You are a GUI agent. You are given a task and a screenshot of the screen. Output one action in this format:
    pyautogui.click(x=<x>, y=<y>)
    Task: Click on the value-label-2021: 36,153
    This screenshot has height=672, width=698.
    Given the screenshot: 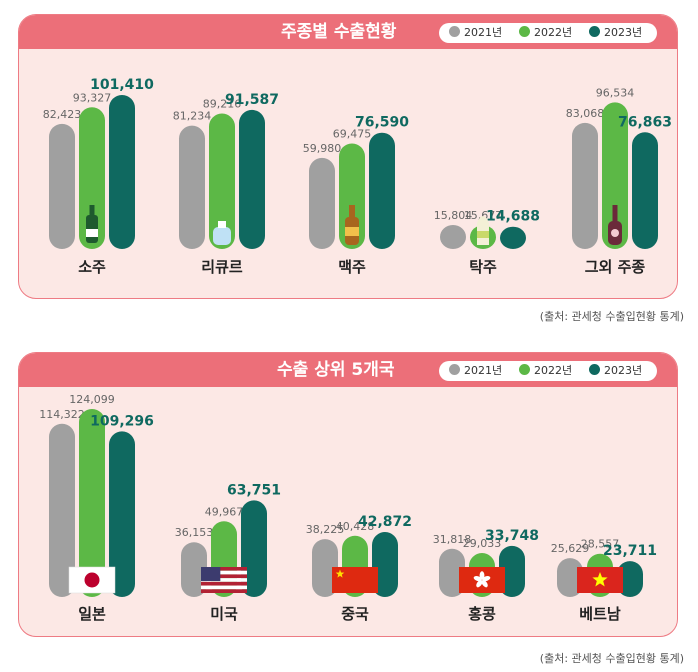 What is the action you would take?
    pyautogui.click(x=194, y=532)
    